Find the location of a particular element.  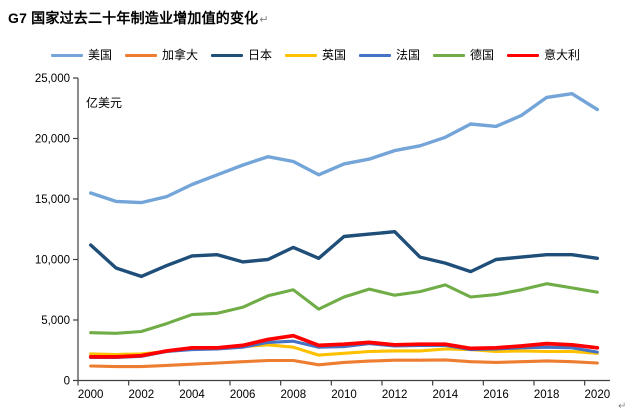

legend-item-japan: 日本 is located at coordinates (241, 55).